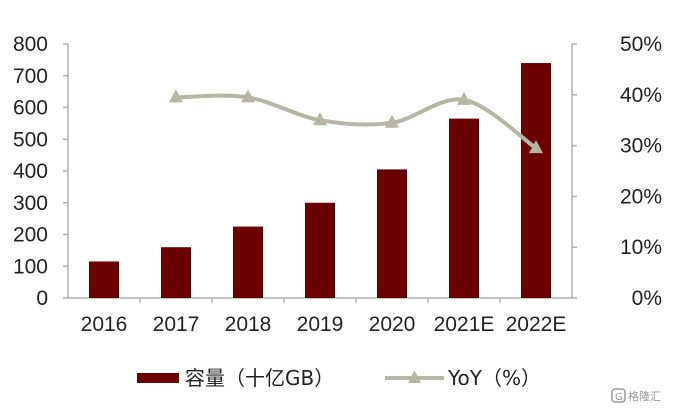 The height and width of the screenshot is (414, 680). I want to click on left-tick-label: 800, so click(30, 44).